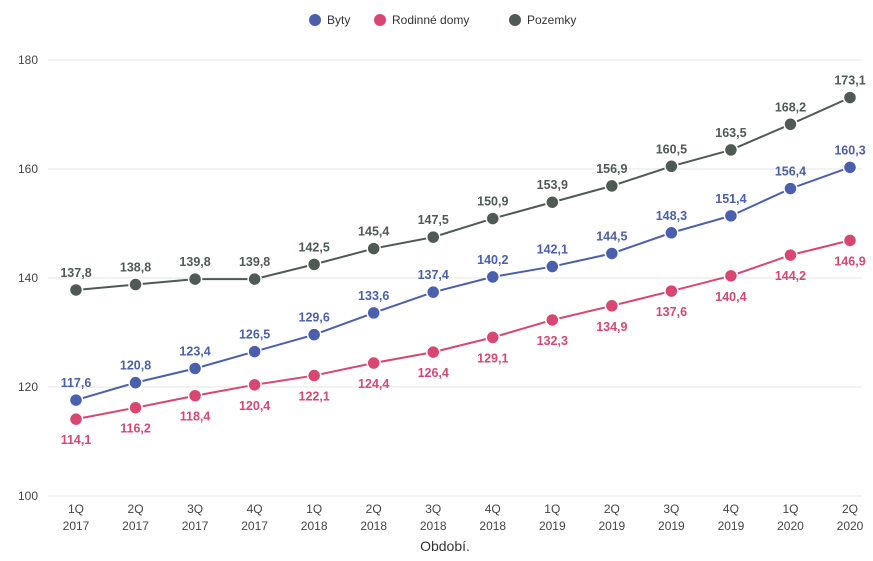 This screenshot has width=873, height=561. I want to click on y-tick-label: 140, so click(28, 278).